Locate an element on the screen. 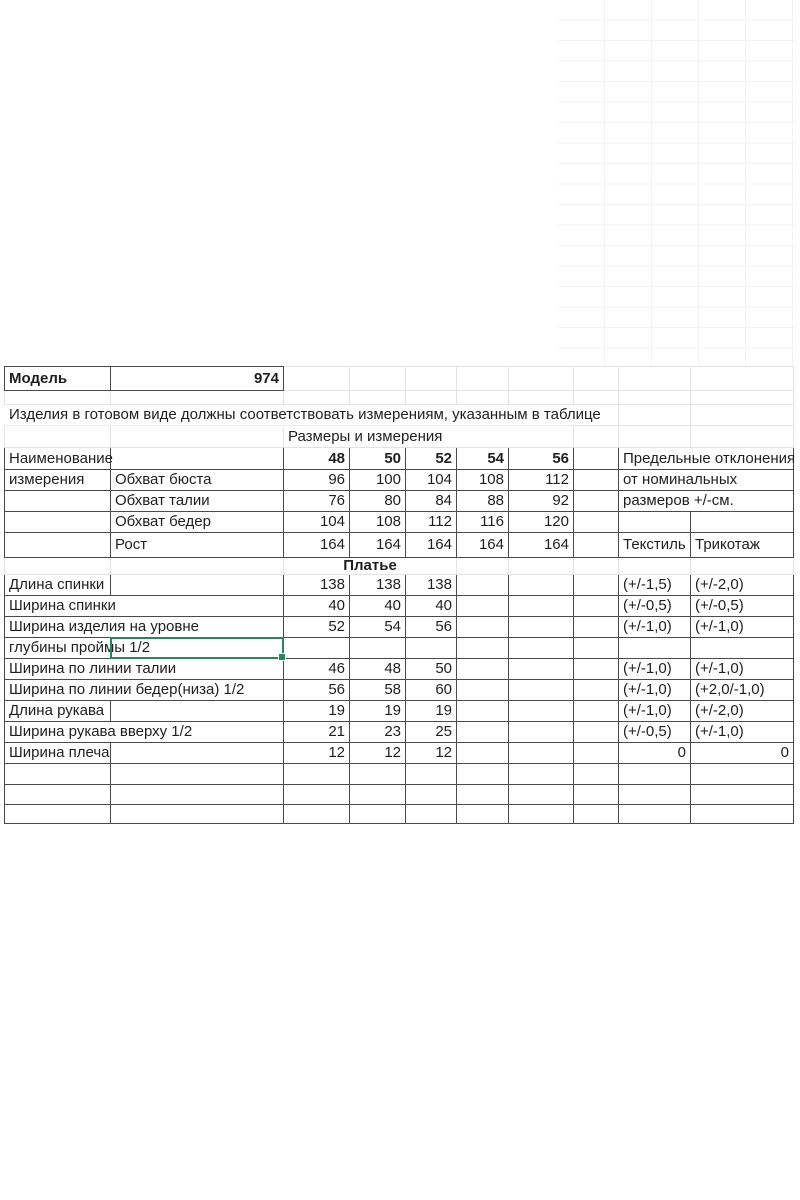  tolerance-textile-cell: (+/-1,5) is located at coordinates (654, 584).